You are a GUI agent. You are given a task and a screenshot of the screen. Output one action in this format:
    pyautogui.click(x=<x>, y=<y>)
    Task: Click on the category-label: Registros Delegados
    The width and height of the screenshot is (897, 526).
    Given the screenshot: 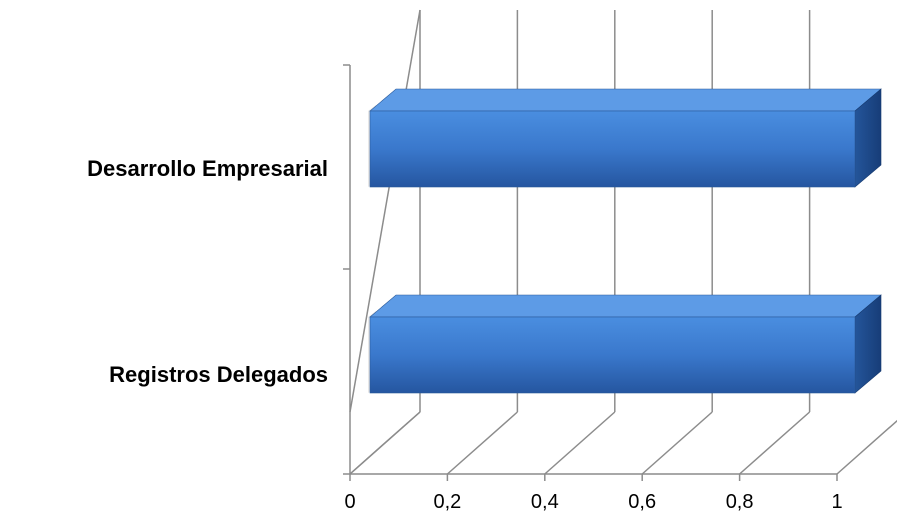 What is the action you would take?
    pyautogui.click(x=218, y=374)
    